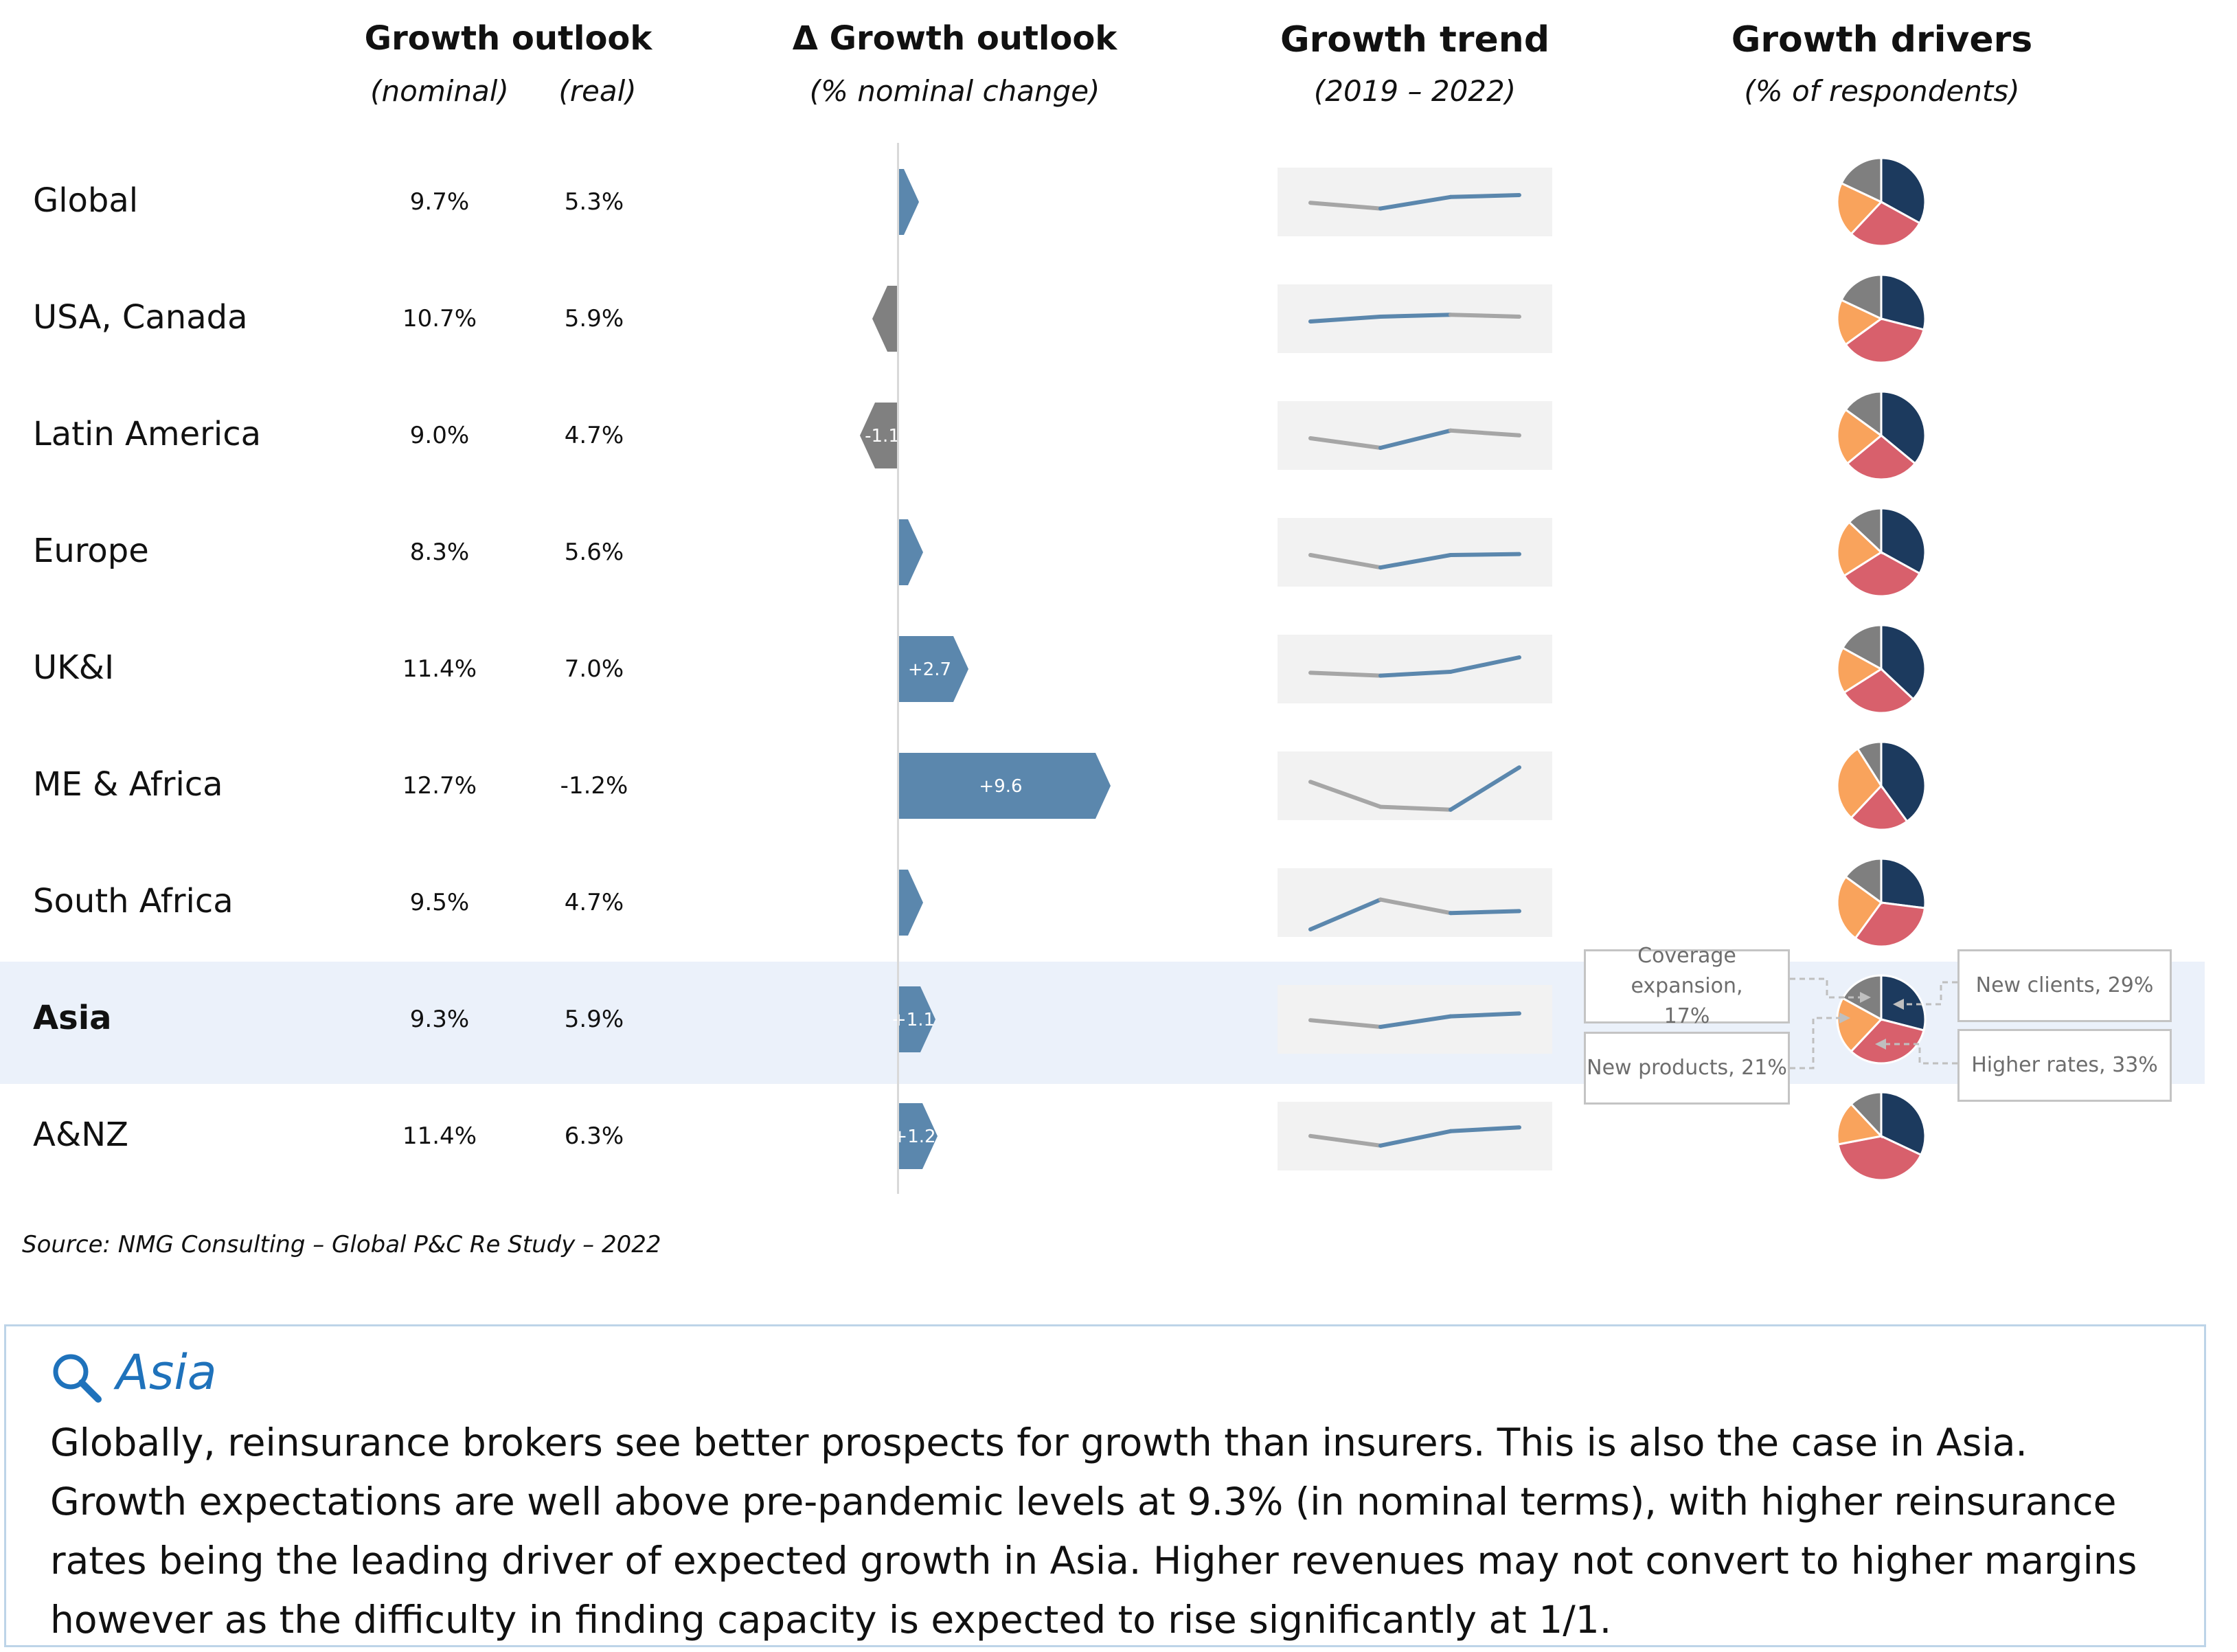 Image resolution: width=2237 pixels, height=1652 pixels. I want to click on region-label: Global, so click(86, 200).